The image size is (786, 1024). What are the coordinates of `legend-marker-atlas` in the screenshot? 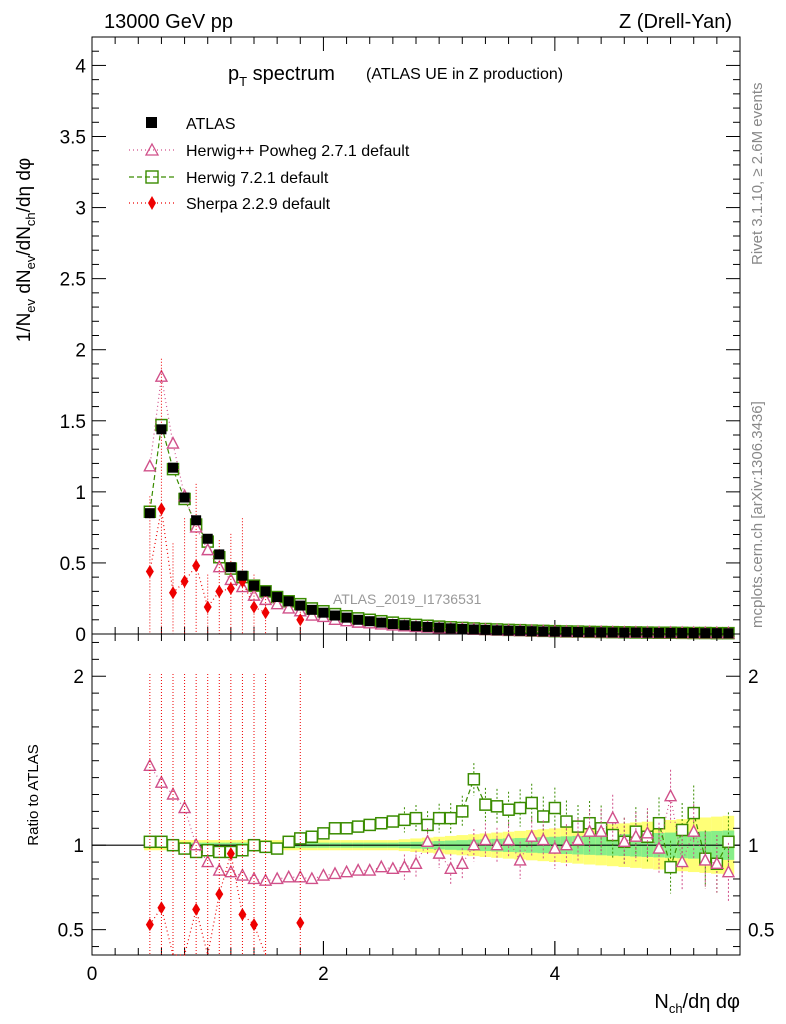 It's located at (151, 122).